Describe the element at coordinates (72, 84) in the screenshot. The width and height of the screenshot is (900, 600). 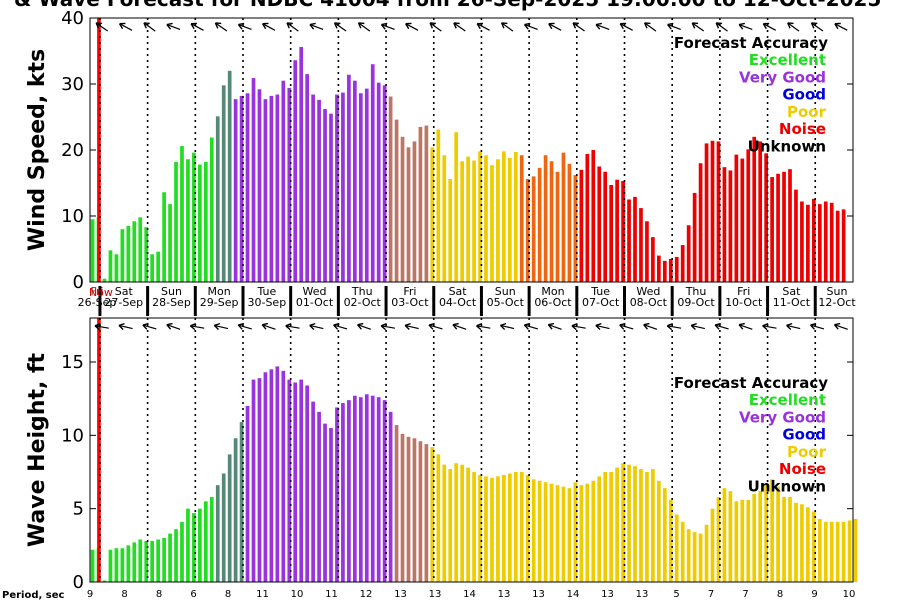
I see `y-tick-label: 30` at that location.